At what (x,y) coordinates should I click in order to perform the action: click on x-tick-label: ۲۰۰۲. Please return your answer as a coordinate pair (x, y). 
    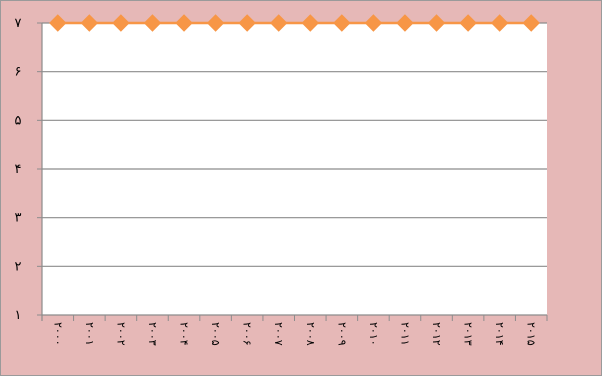
    Looking at the image, I should click on (120, 334).